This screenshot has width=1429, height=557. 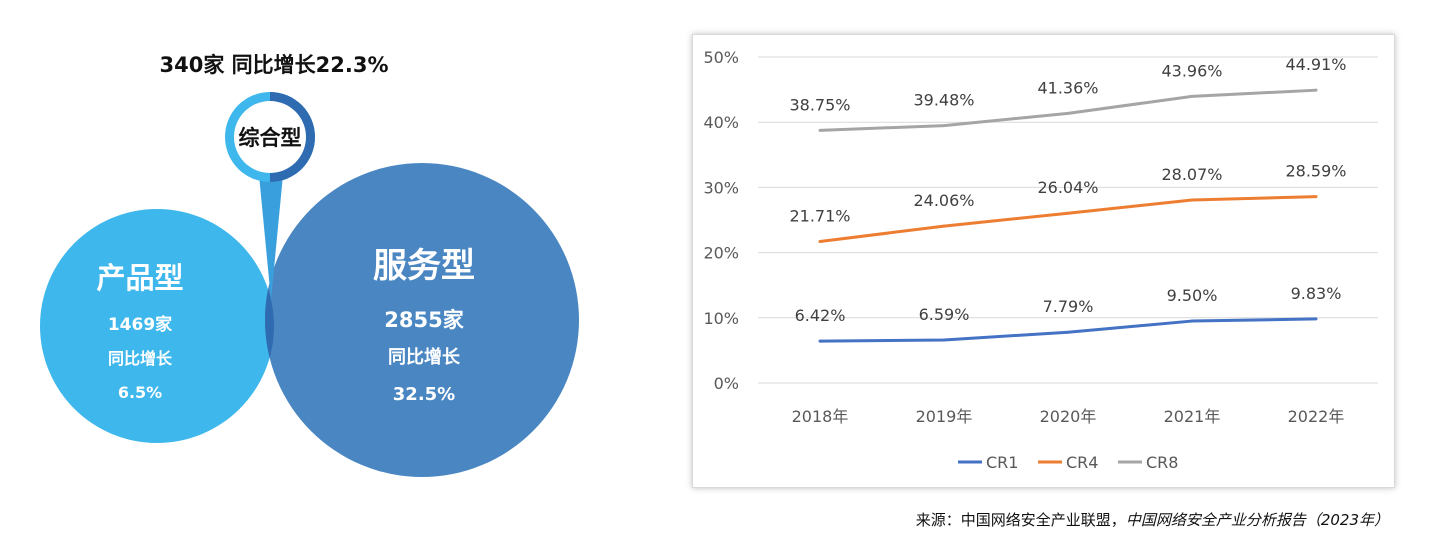 I want to click on comprehensive-pin-ring-dark, so click(x=292, y=137).